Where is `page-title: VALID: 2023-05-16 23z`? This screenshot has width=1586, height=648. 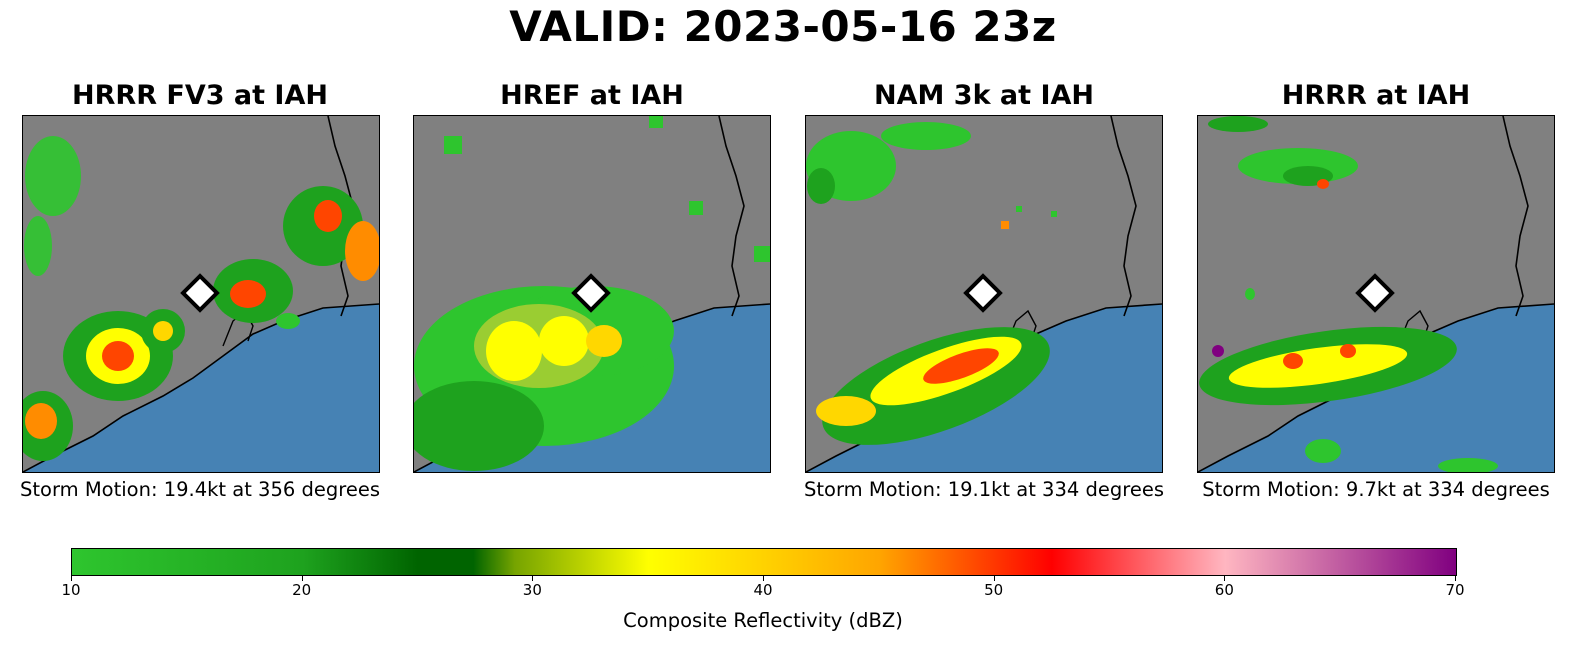
page-title: VALID: 2023-05-16 23z is located at coordinates (783, 26).